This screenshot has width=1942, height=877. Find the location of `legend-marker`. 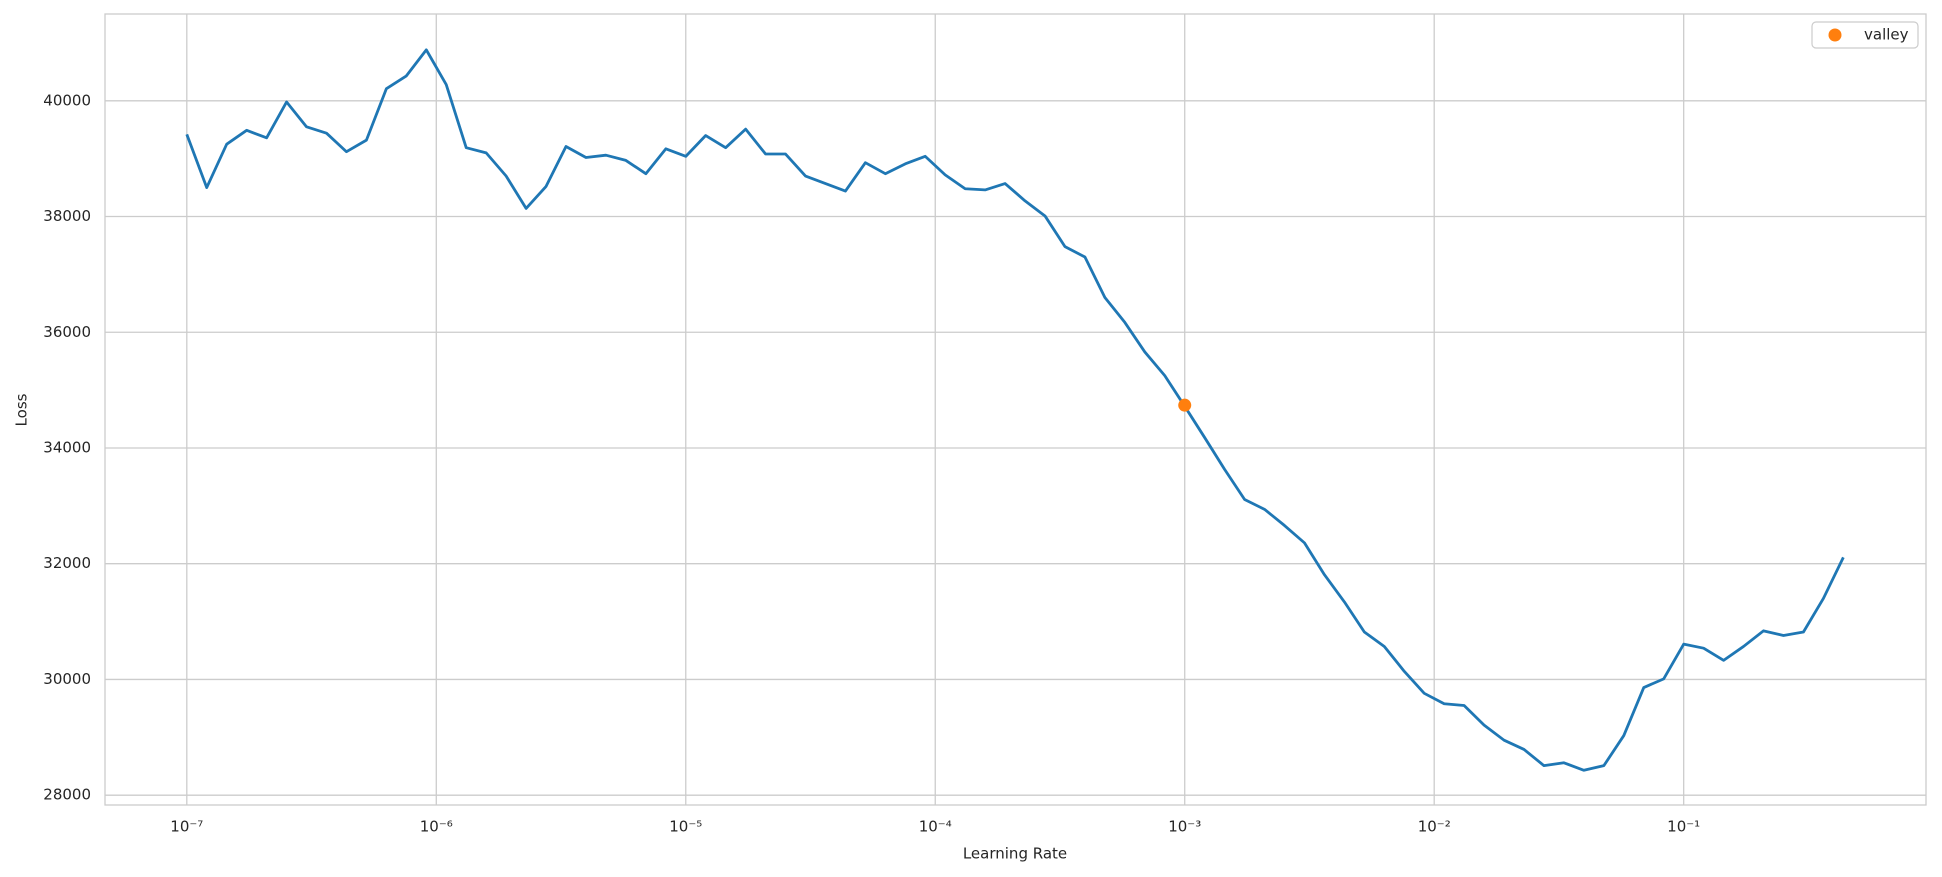

legend-marker is located at coordinates (1835, 35).